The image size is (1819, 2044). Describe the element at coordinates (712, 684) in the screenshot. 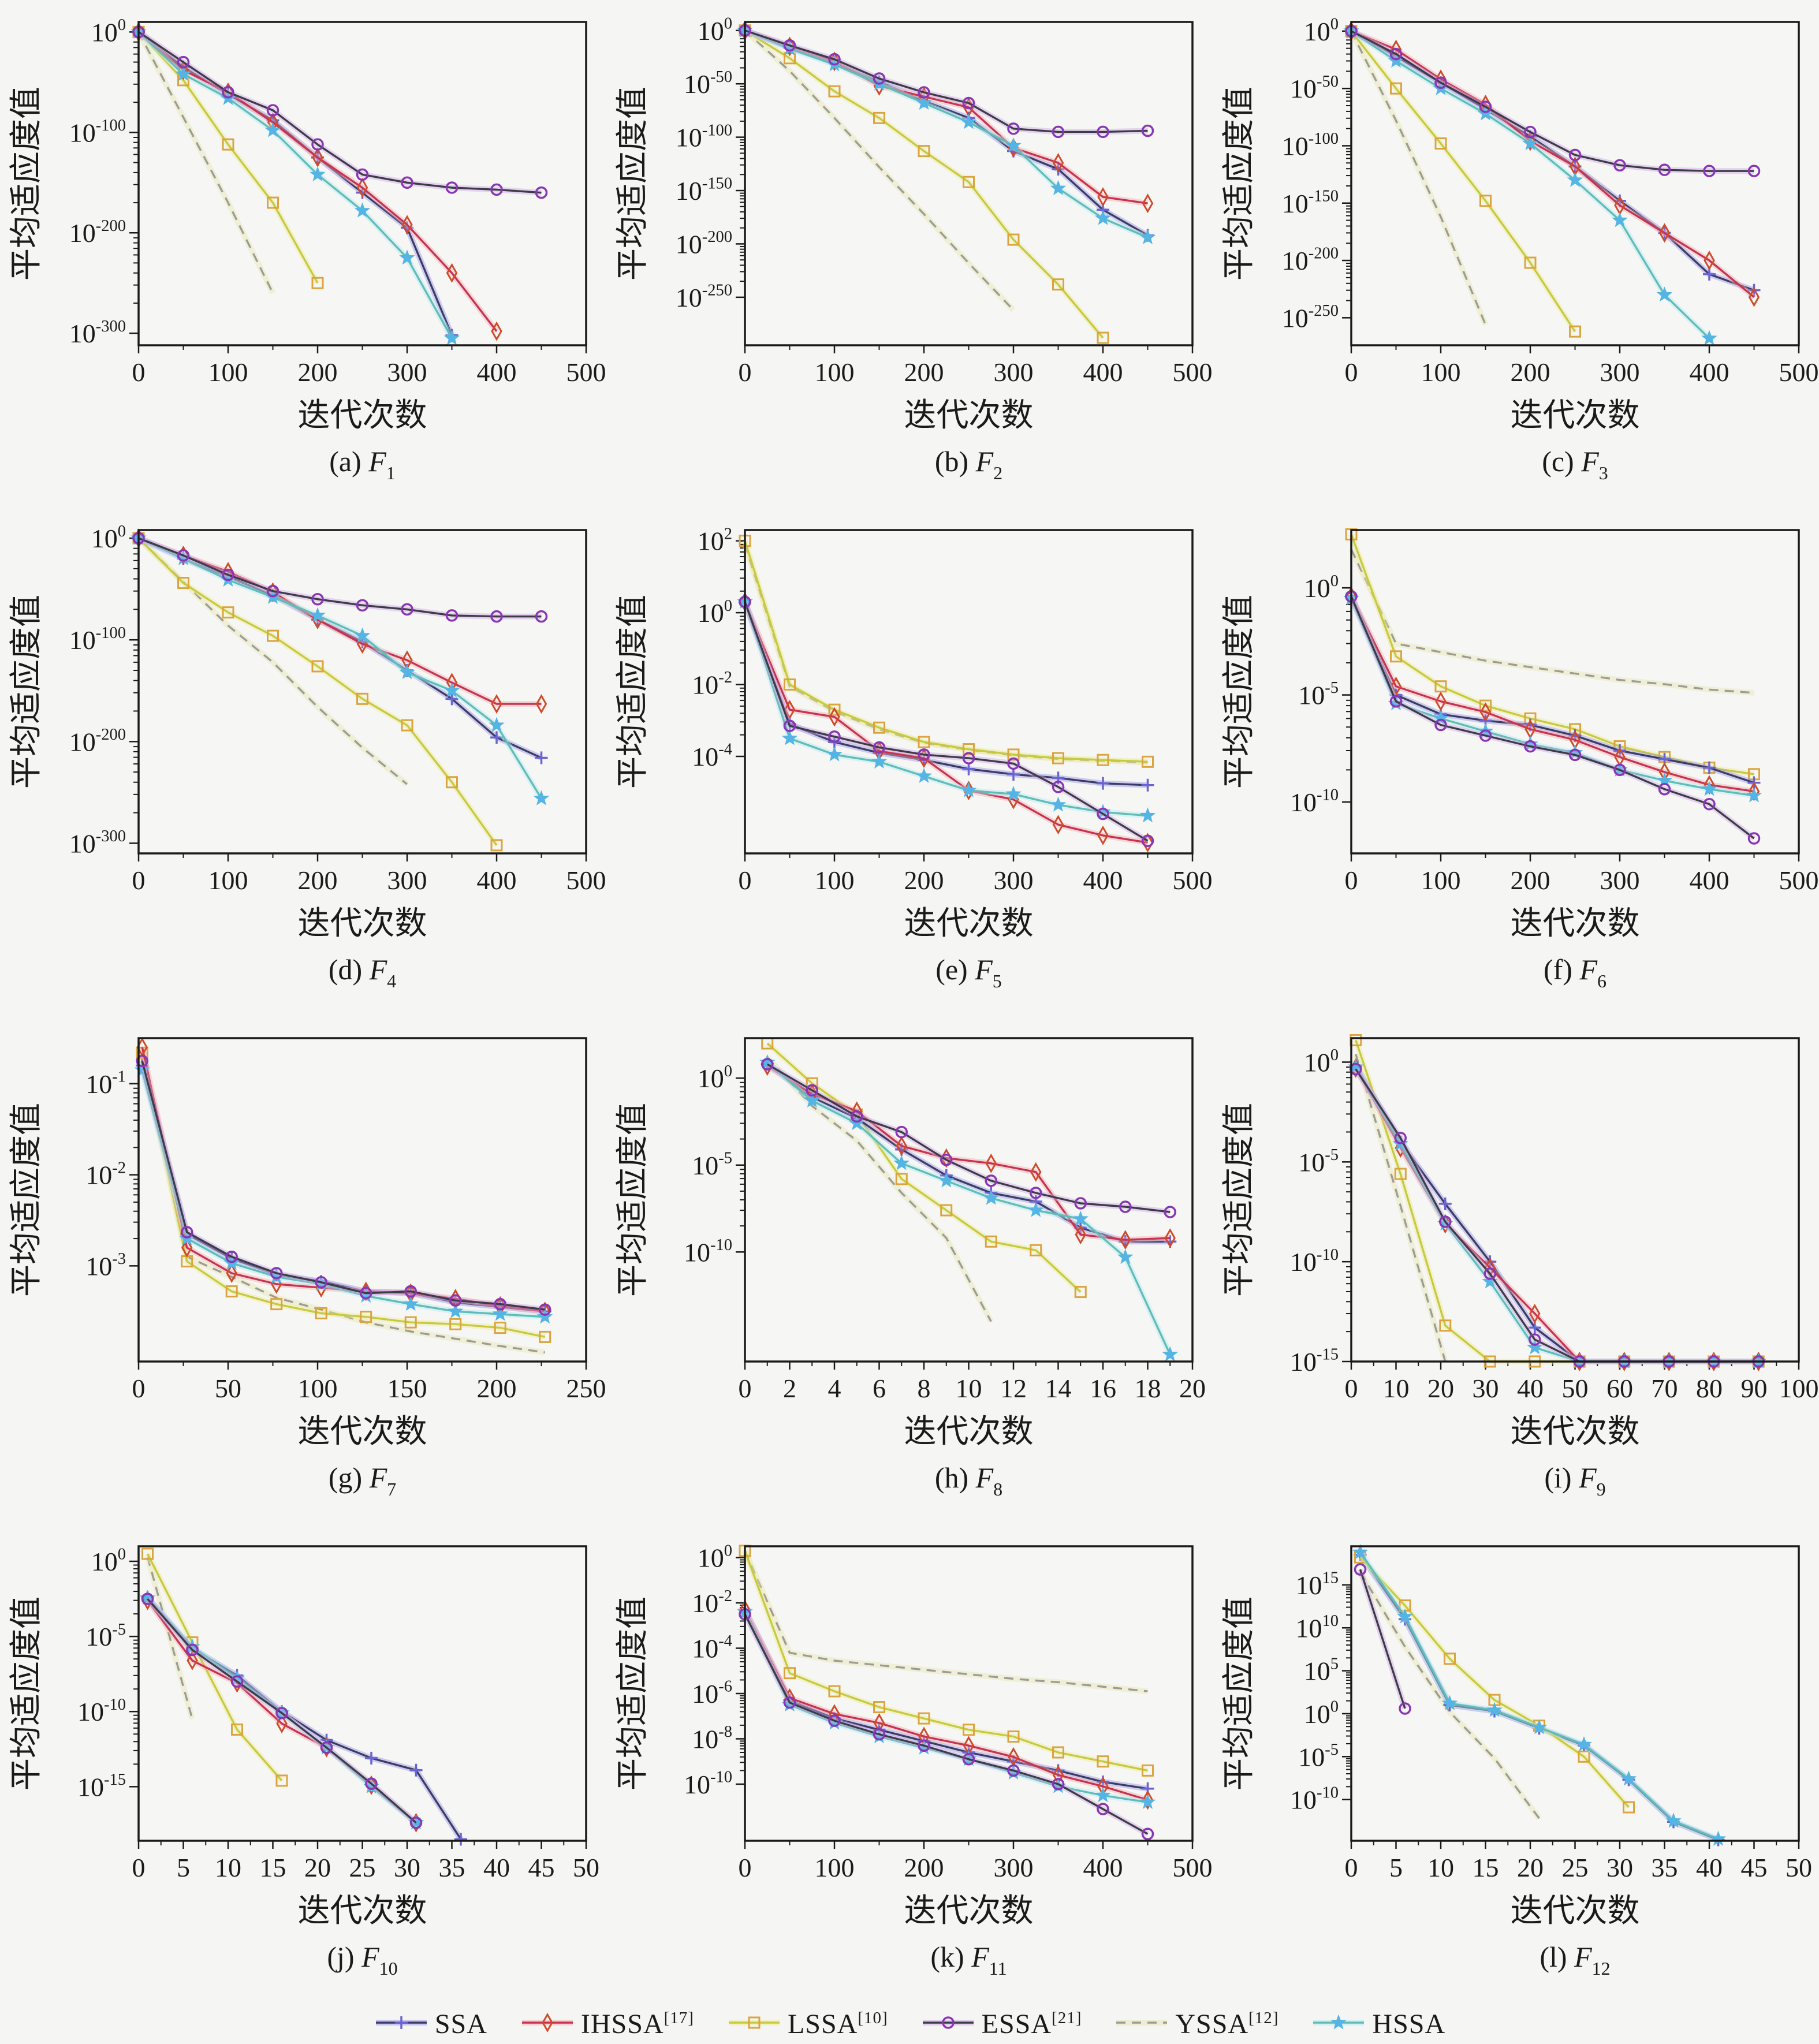

I see `svg-text: 10-2` at that location.